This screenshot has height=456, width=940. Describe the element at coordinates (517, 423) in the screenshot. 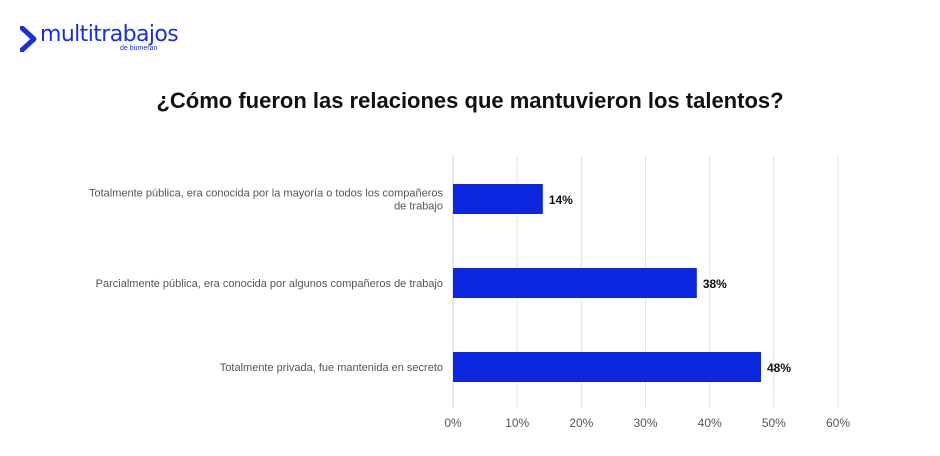

I see `x-tick-label: 10%` at that location.